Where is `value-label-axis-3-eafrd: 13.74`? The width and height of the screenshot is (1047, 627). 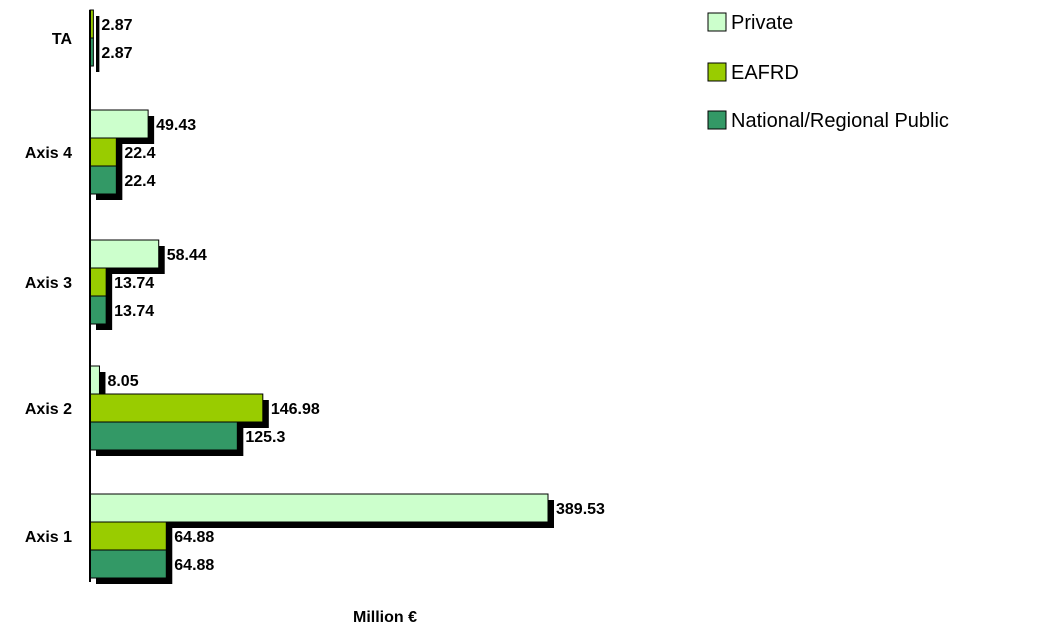 value-label-axis-3-eafrd: 13.74 is located at coordinates (134, 283).